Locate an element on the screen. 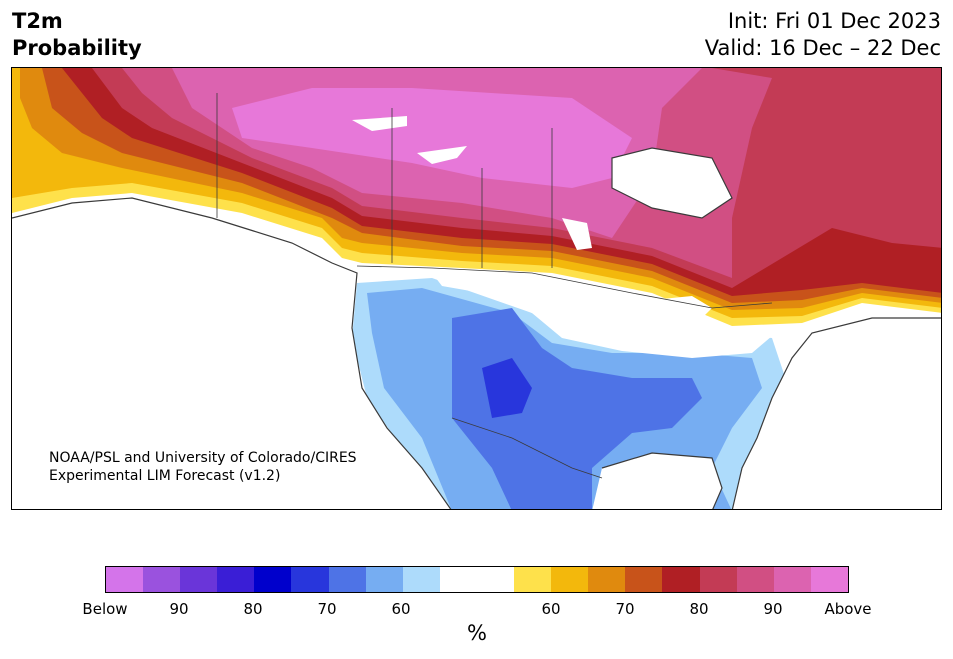 The height and width of the screenshot is (659, 953). atlantic-ocean is located at coordinates (836, 413).